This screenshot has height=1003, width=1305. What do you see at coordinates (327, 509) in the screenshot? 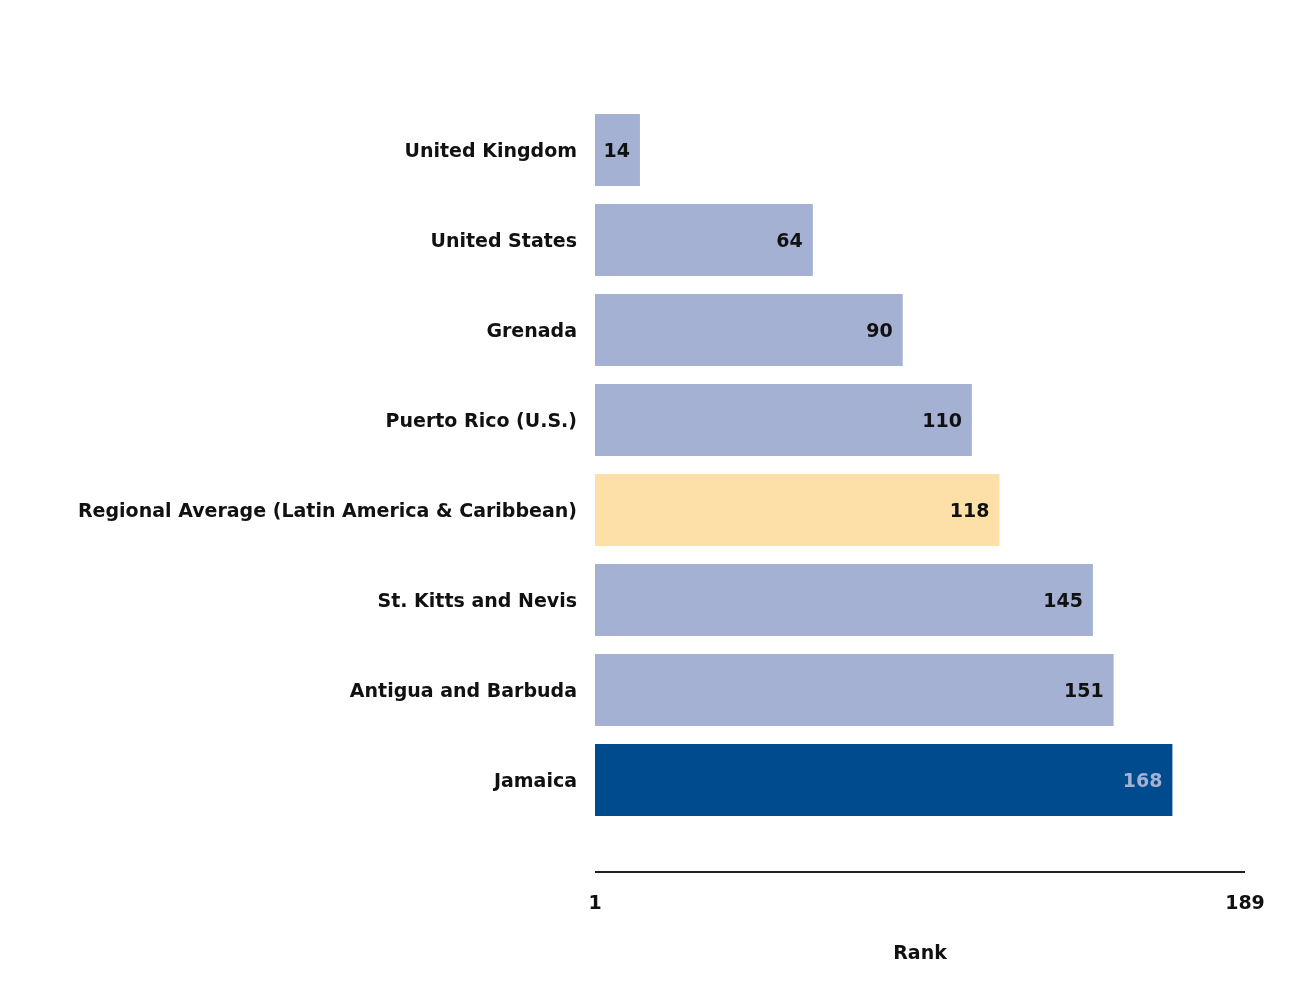
I see `y-tick-label: Regional Average (Latin America & Caribbean)` at bounding box center [327, 509].